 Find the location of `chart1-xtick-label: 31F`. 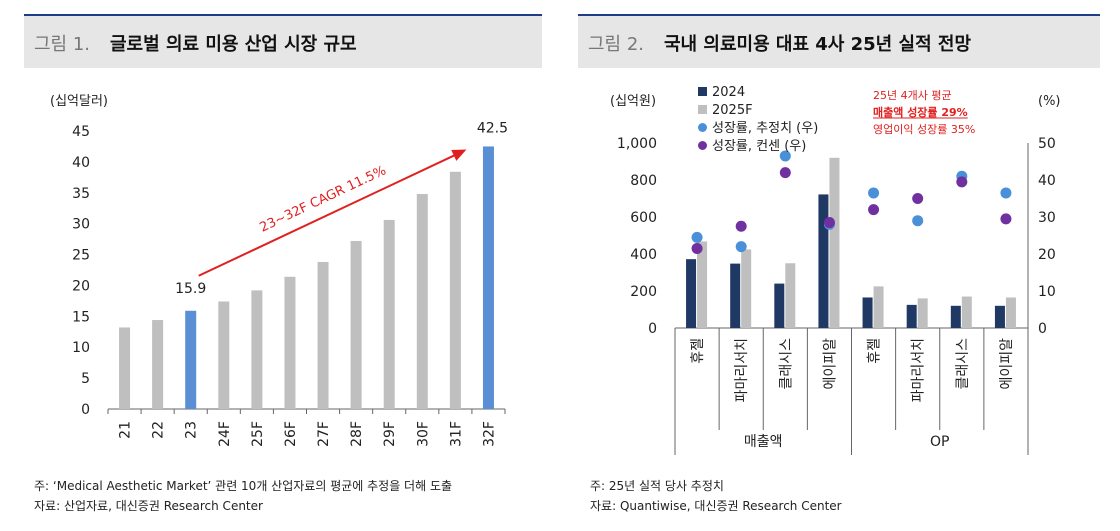

chart1-xtick-label: 31F is located at coordinates (456, 434).